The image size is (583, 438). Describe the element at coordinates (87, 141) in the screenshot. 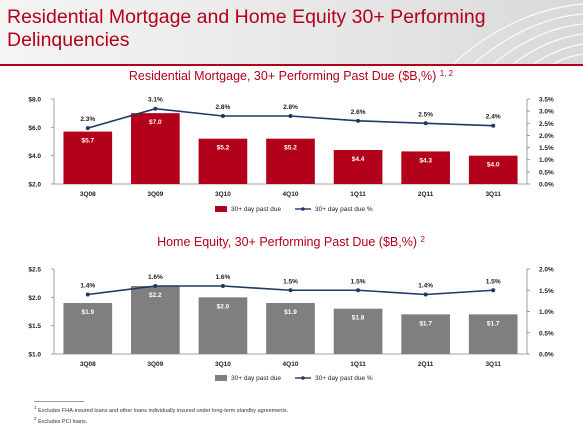

I see `bar-value-label: $5.7` at that location.